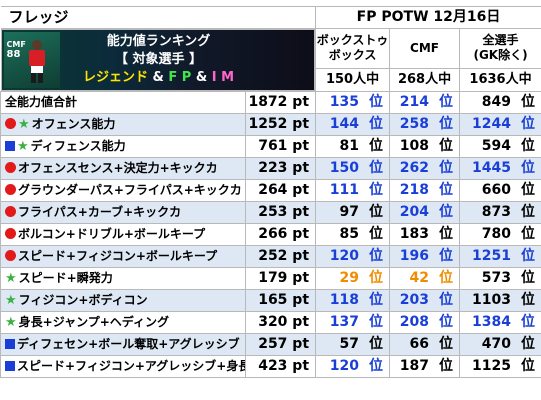 The image size is (541, 400). What do you see at coordinates (425, 124) in the screenshot?
I see `rank-cmf: 258 位` at bounding box center [425, 124].